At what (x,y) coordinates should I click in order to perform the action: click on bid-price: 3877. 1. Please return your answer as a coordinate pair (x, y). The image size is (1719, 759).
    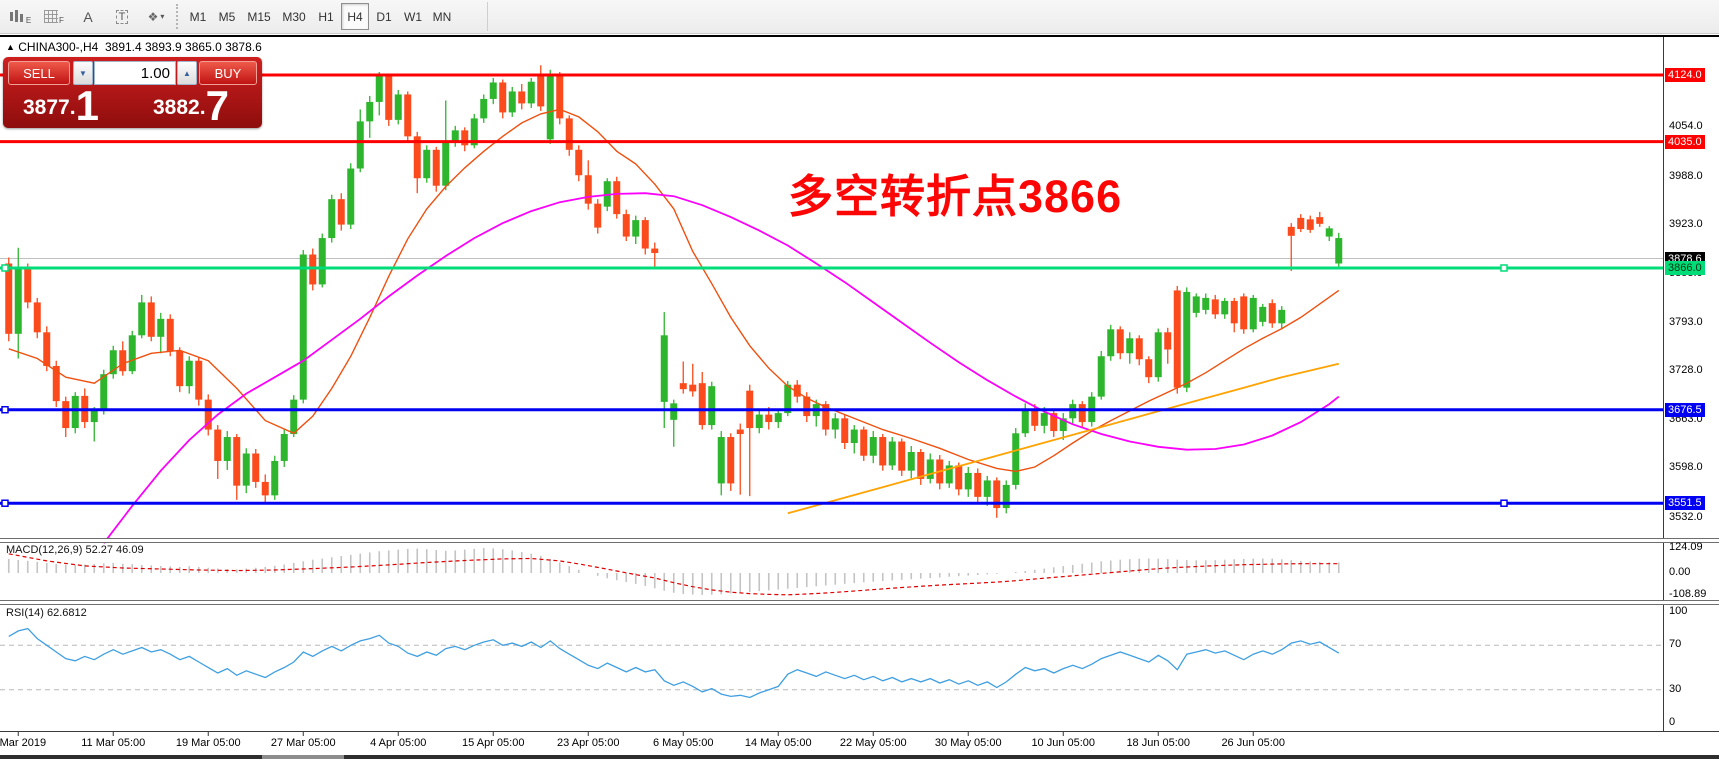
    Looking at the image, I should click on (61, 105).